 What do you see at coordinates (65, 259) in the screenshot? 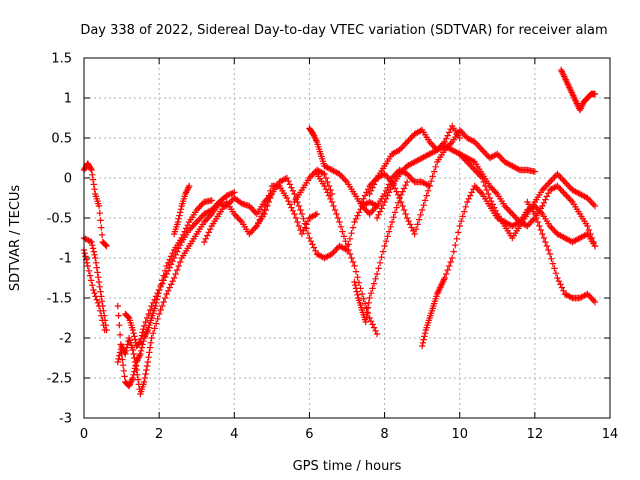
I see `y-tick-label: -1` at bounding box center [65, 259].